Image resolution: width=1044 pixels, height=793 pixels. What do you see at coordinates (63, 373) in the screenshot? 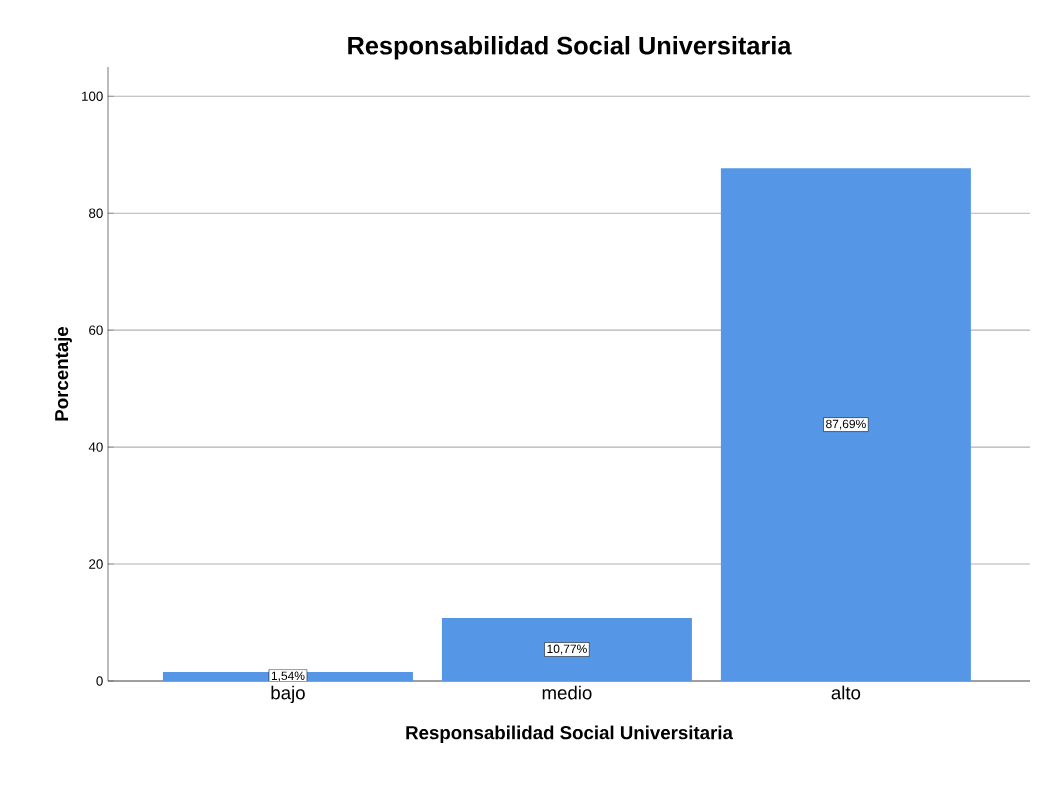
I see `y-axis-title: Porcentaje` at bounding box center [63, 373].